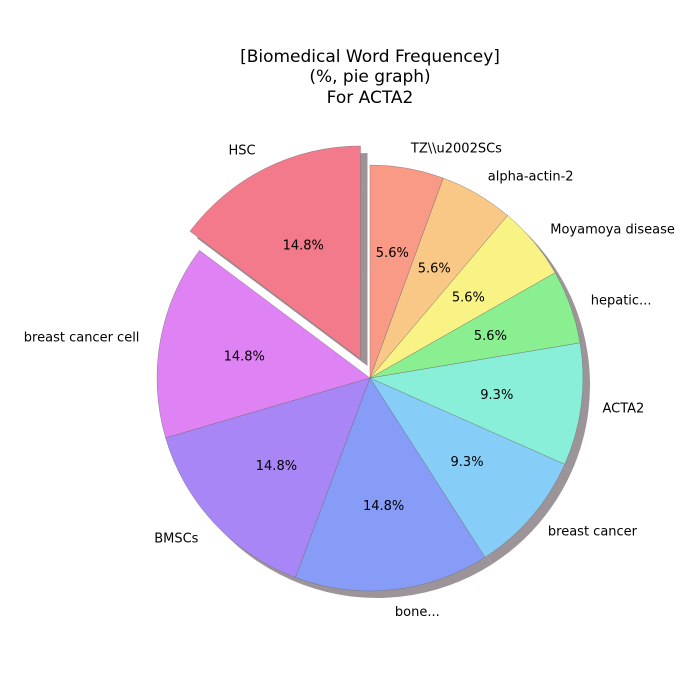 Image resolution: width=700 pixels, height=700 pixels. What do you see at coordinates (303, 246) in the screenshot?
I see `slice-0-percent-label: 14.8%` at bounding box center [303, 246].